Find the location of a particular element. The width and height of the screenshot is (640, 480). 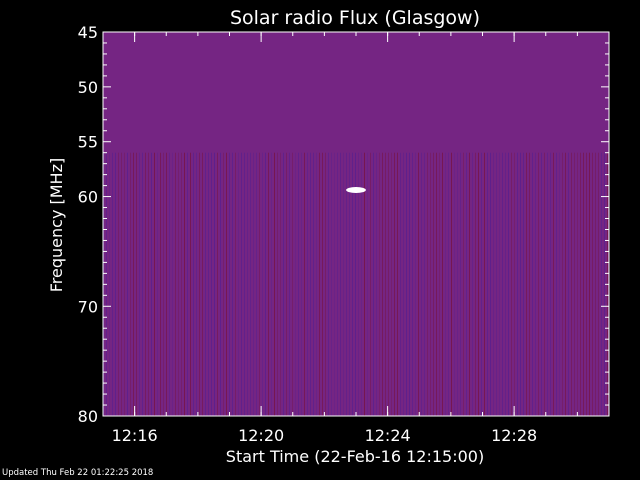

x-tick-label: 12:24 is located at coordinates (388, 435).